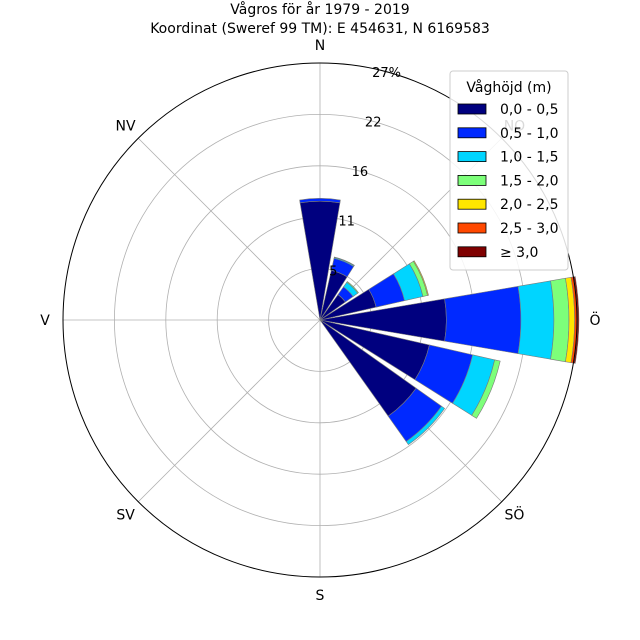 The width and height of the screenshot is (640, 640). Describe the element at coordinates (386, 73) in the screenshot. I see `radial-tick-label: 27%` at that location.